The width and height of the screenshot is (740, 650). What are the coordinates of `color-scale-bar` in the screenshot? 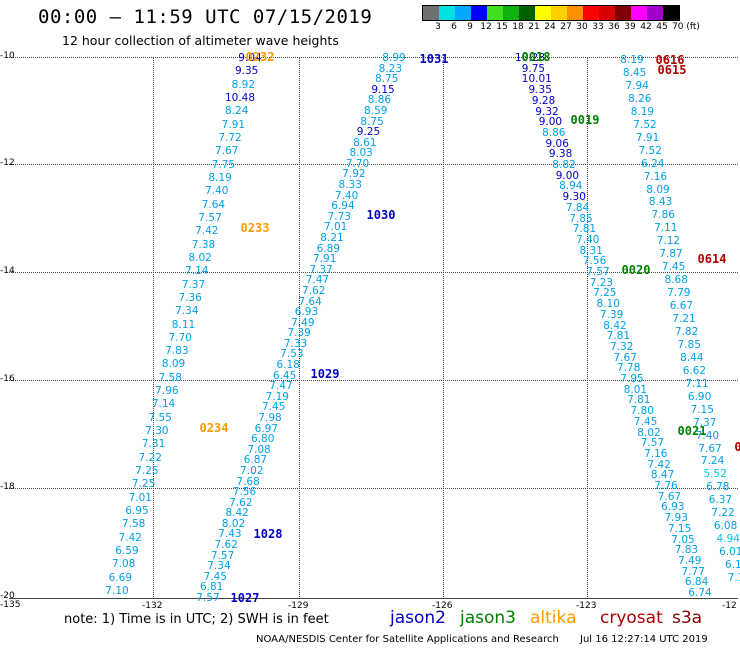 It's located at (551, 13).